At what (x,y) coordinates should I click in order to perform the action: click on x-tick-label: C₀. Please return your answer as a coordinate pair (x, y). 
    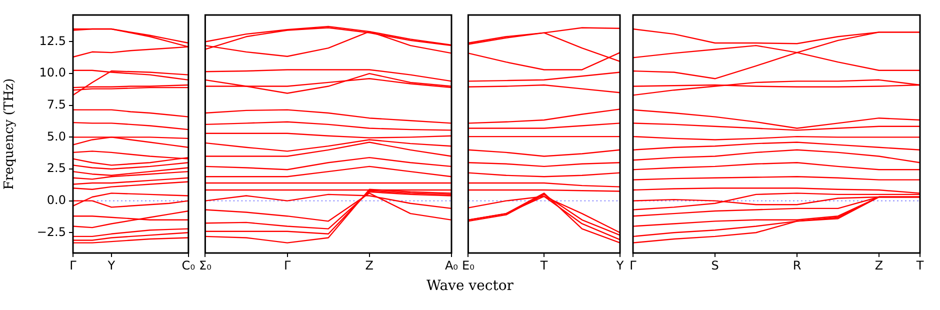
    Looking at the image, I should click on (189, 265).